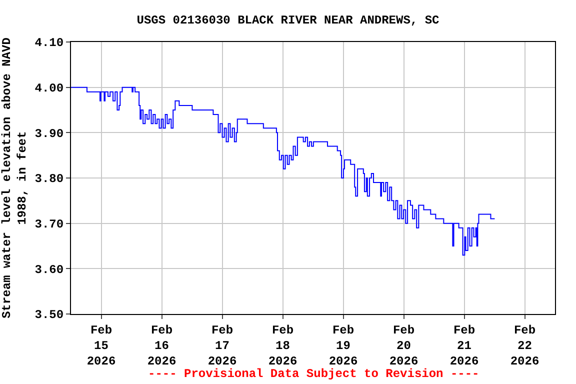  Describe the element at coordinates (49, 225) in the screenshot. I see `y-tick-label: 3.70` at that location.